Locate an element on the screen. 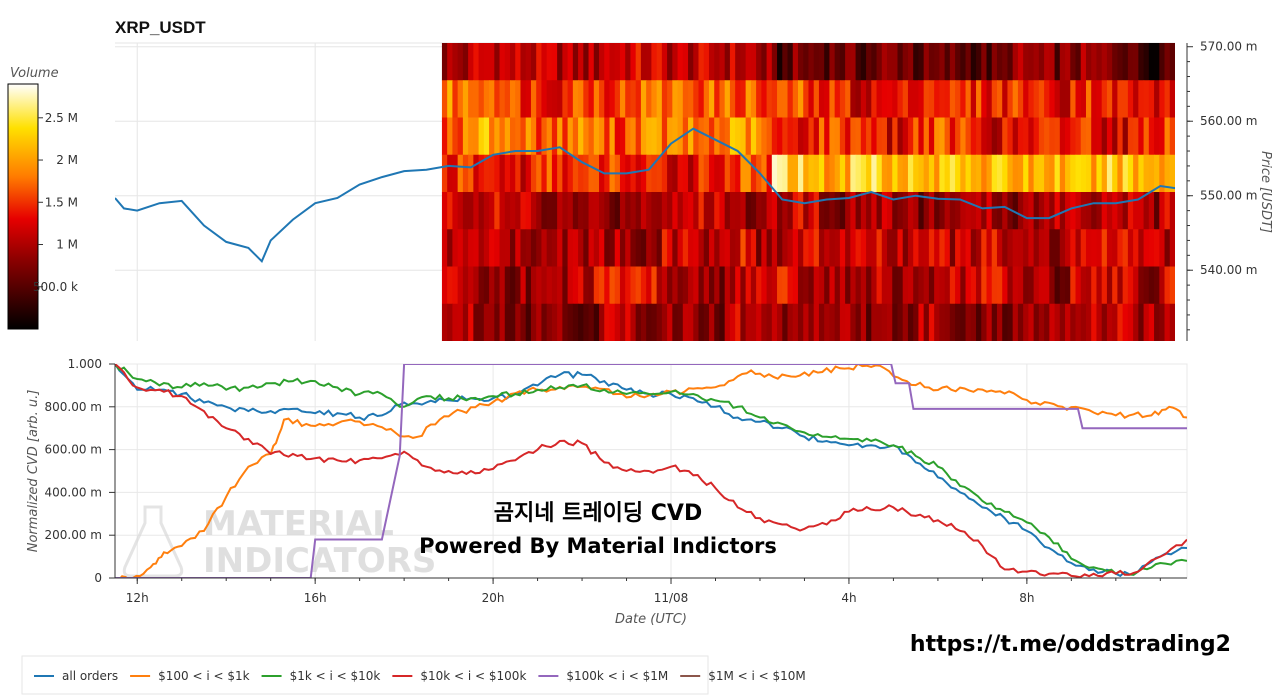 The width and height of the screenshot is (1280, 695). telegram-link: https://t.me/oddstrading2 is located at coordinates (1070, 644).